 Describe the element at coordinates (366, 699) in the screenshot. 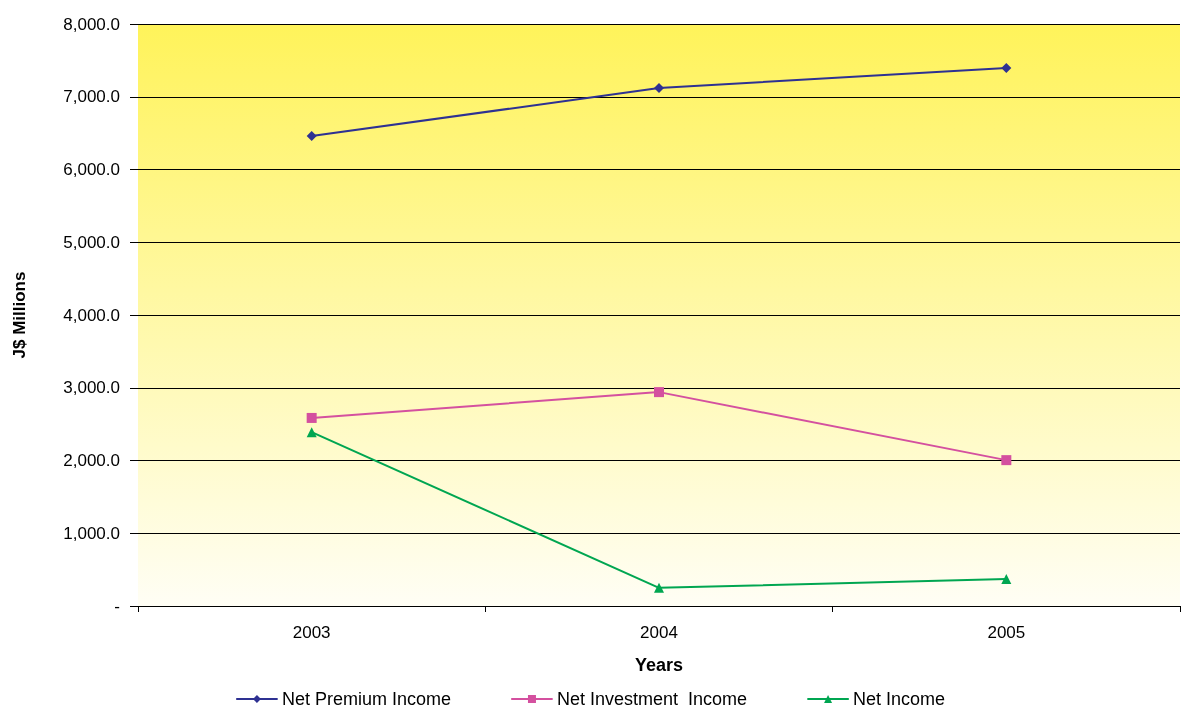

I see `legend-label: Net Premium Income` at that location.